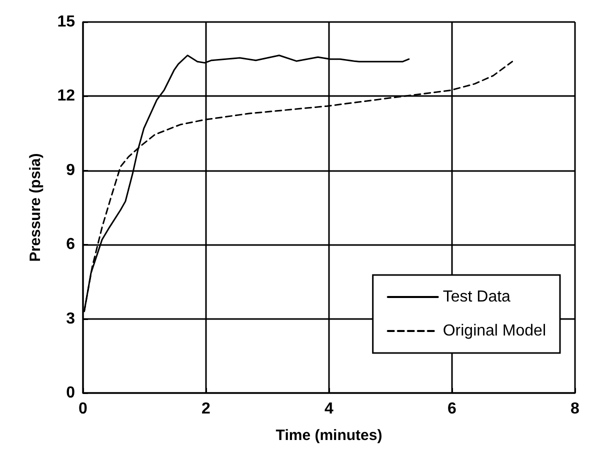 The height and width of the screenshot is (471, 610). What do you see at coordinates (206, 409) in the screenshot?
I see `x-tick-label: 2` at bounding box center [206, 409].